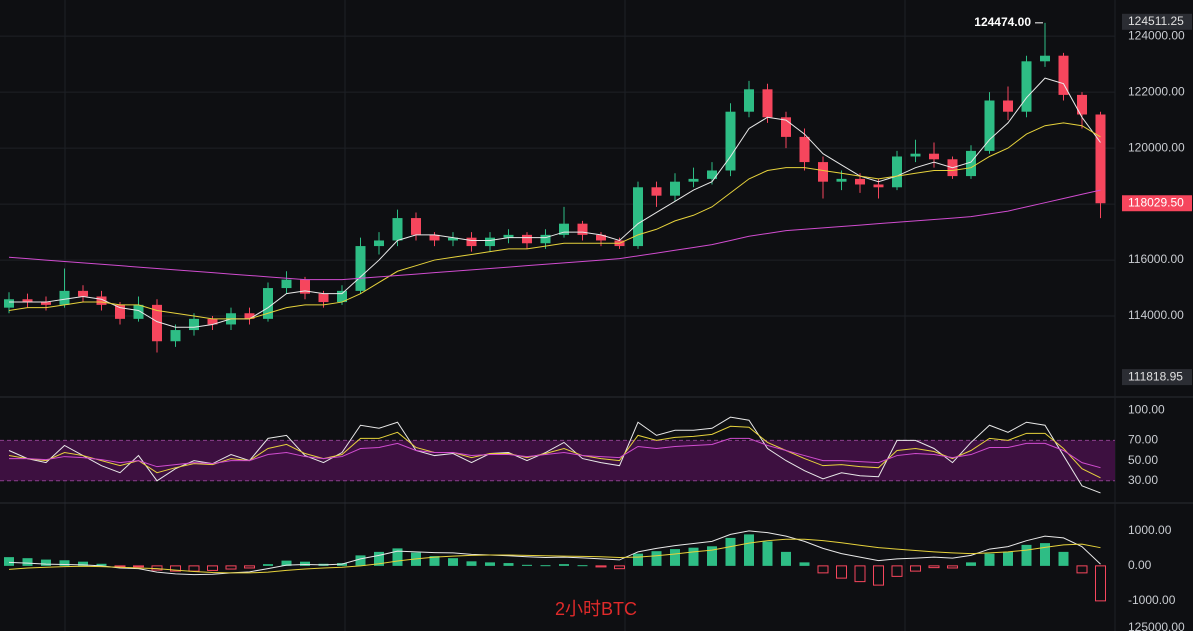 This screenshot has height=631, width=1193. I want to click on y-tick-label: 50.00, so click(1143, 460).